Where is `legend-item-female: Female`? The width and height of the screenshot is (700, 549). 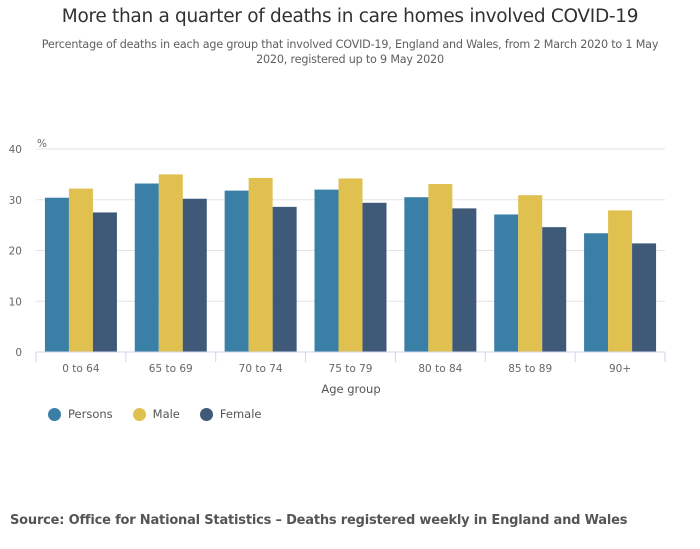
legend-item-female: Female is located at coordinates (230, 414).